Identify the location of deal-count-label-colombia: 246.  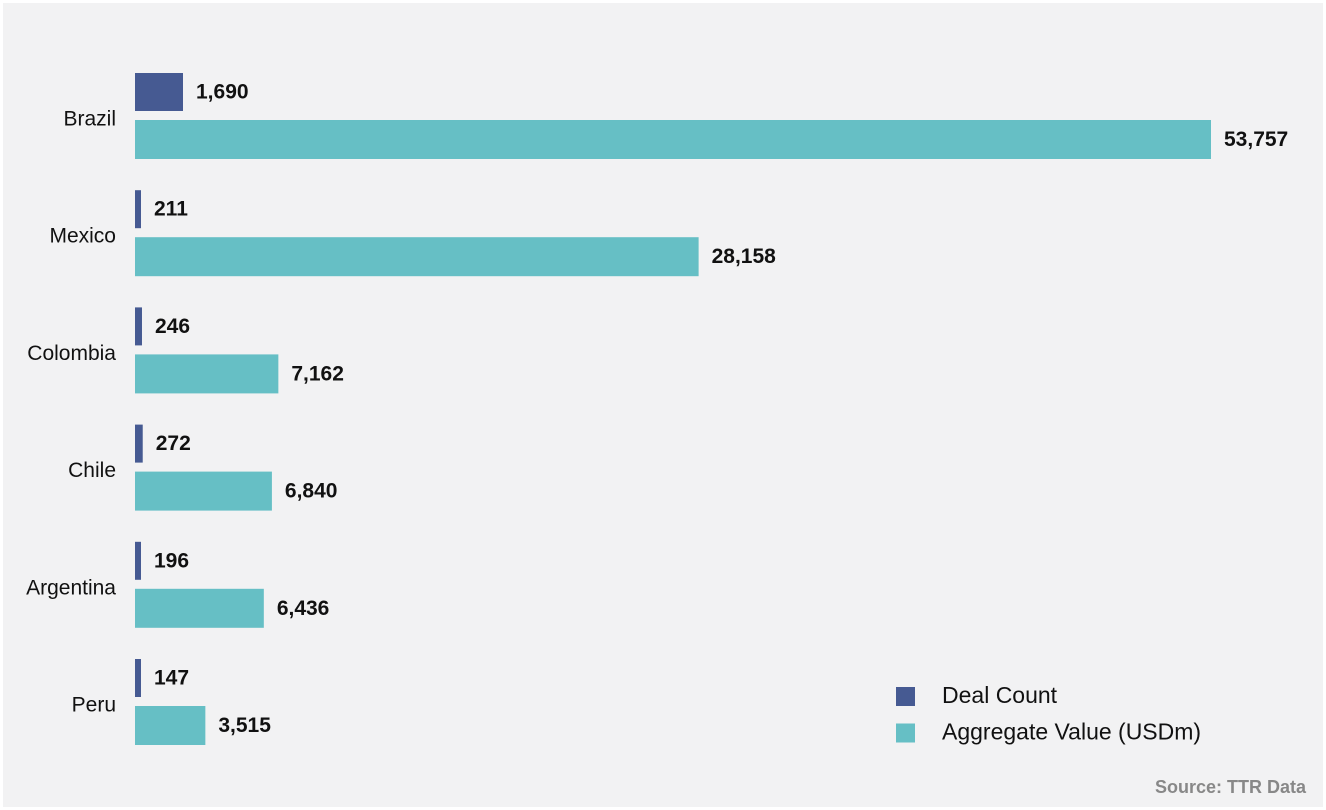
(172, 326).